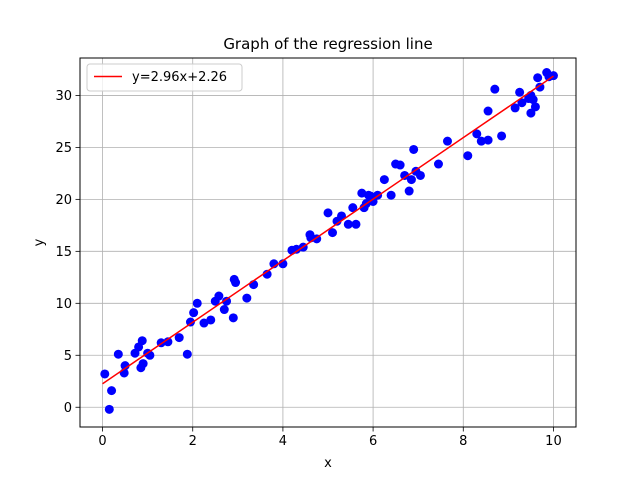  What do you see at coordinates (553, 441) in the screenshot?
I see `x-tick-label: 10` at bounding box center [553, 441].